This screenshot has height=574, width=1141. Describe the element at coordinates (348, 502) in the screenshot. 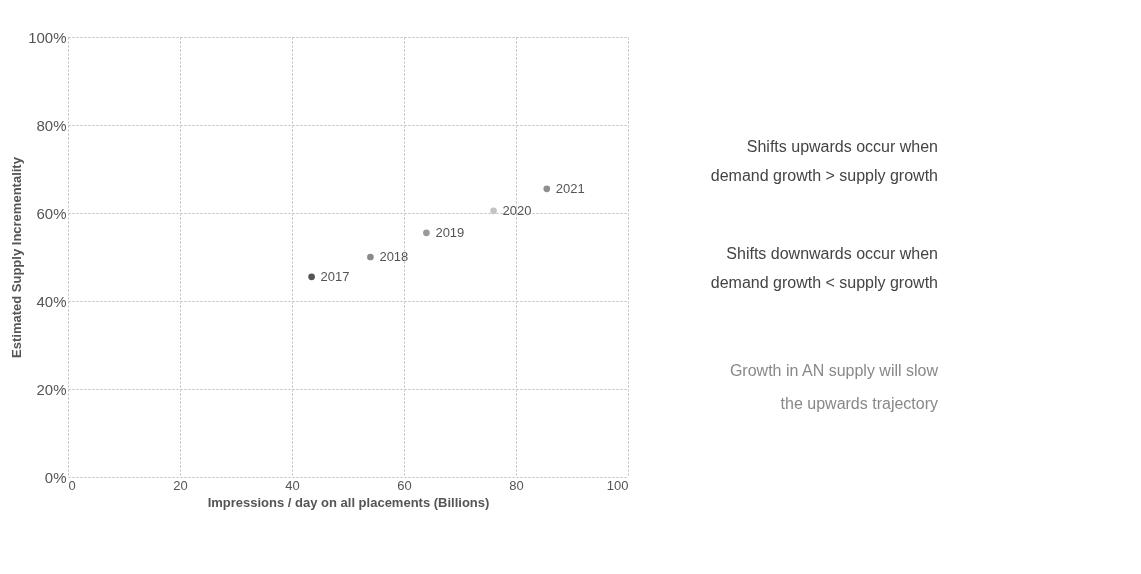

I see `x-axis-title: Impressions / day on all placements (Billions)` at that location.